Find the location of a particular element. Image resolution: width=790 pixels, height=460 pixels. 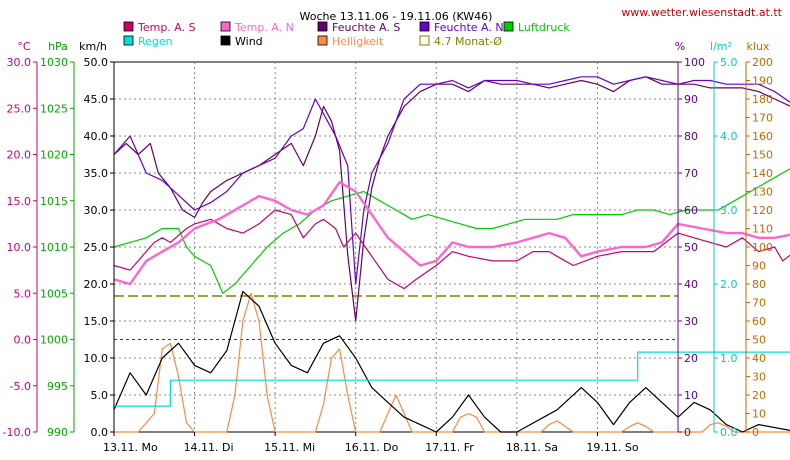

legend-label-feuchte-a-n: Feuchte A. N is located at coordinates (469, 27).